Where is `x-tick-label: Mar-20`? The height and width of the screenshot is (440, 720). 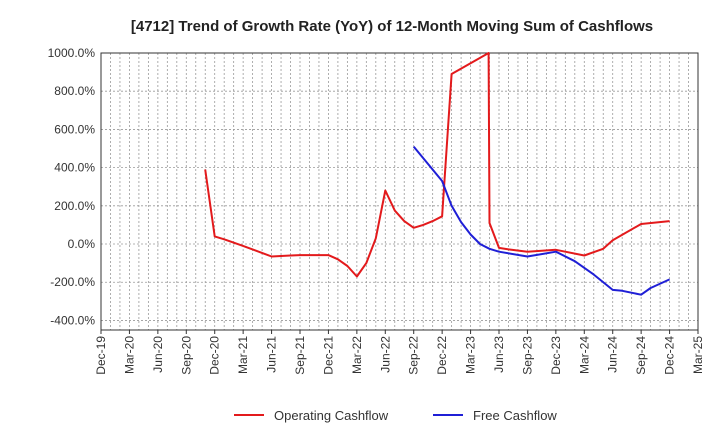 x-tick-label: Mar-20 is located at coordinates (129, 355).